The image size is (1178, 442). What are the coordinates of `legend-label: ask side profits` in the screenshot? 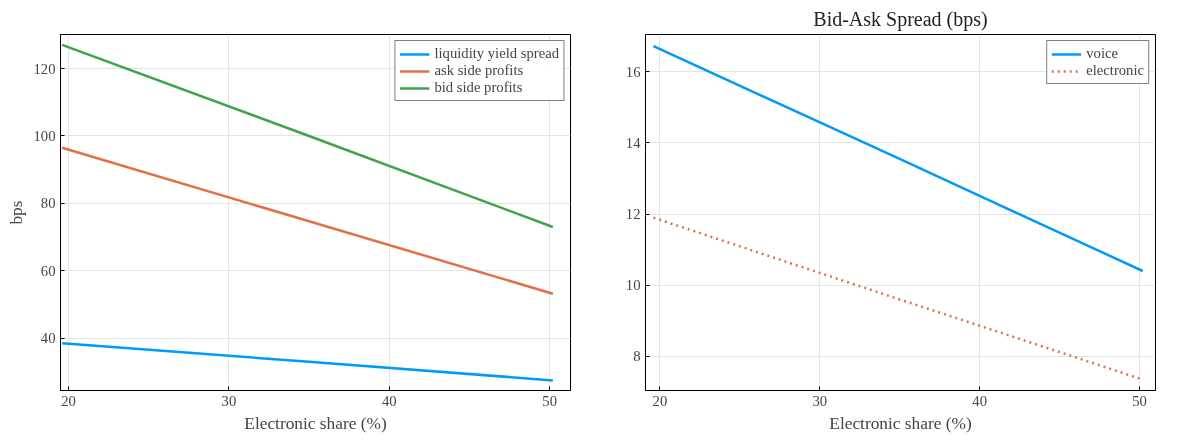 It's located at (479, 70).